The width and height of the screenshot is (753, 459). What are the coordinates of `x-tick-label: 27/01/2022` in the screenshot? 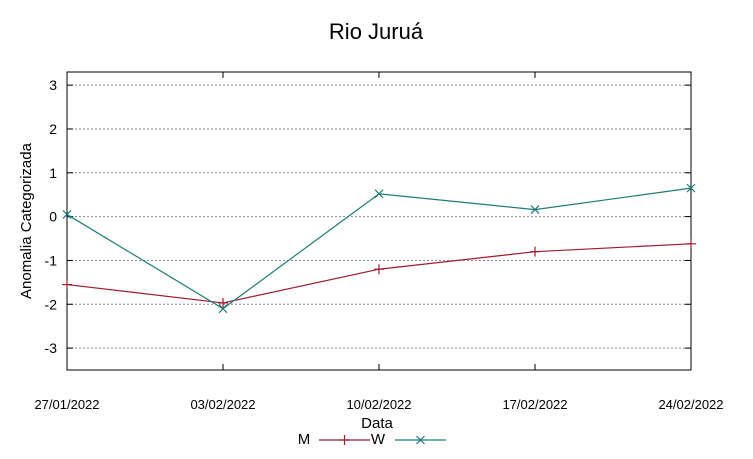 It's located at (66, 404).